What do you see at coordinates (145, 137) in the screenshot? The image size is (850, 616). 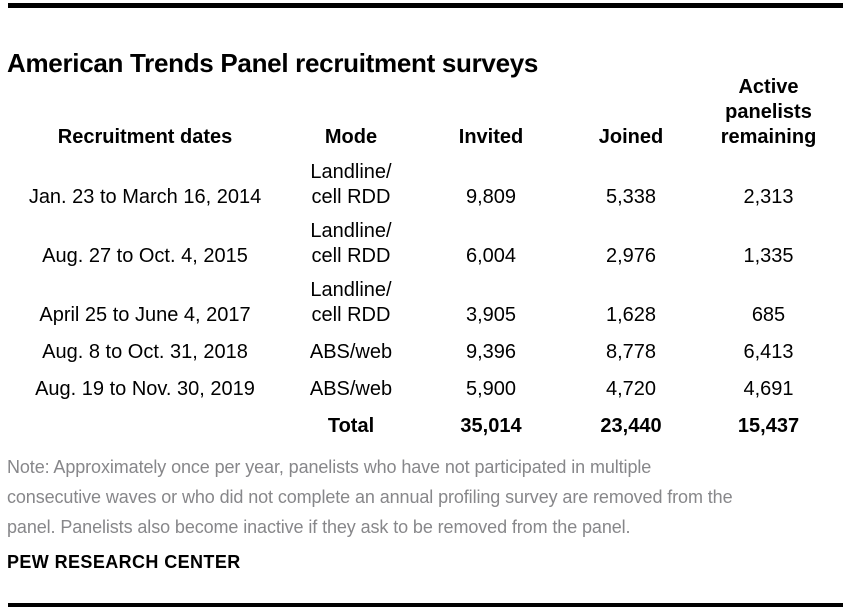 I see `column-header-recruitment-dates: Recruitment dates` at bounding box center [145, 137].